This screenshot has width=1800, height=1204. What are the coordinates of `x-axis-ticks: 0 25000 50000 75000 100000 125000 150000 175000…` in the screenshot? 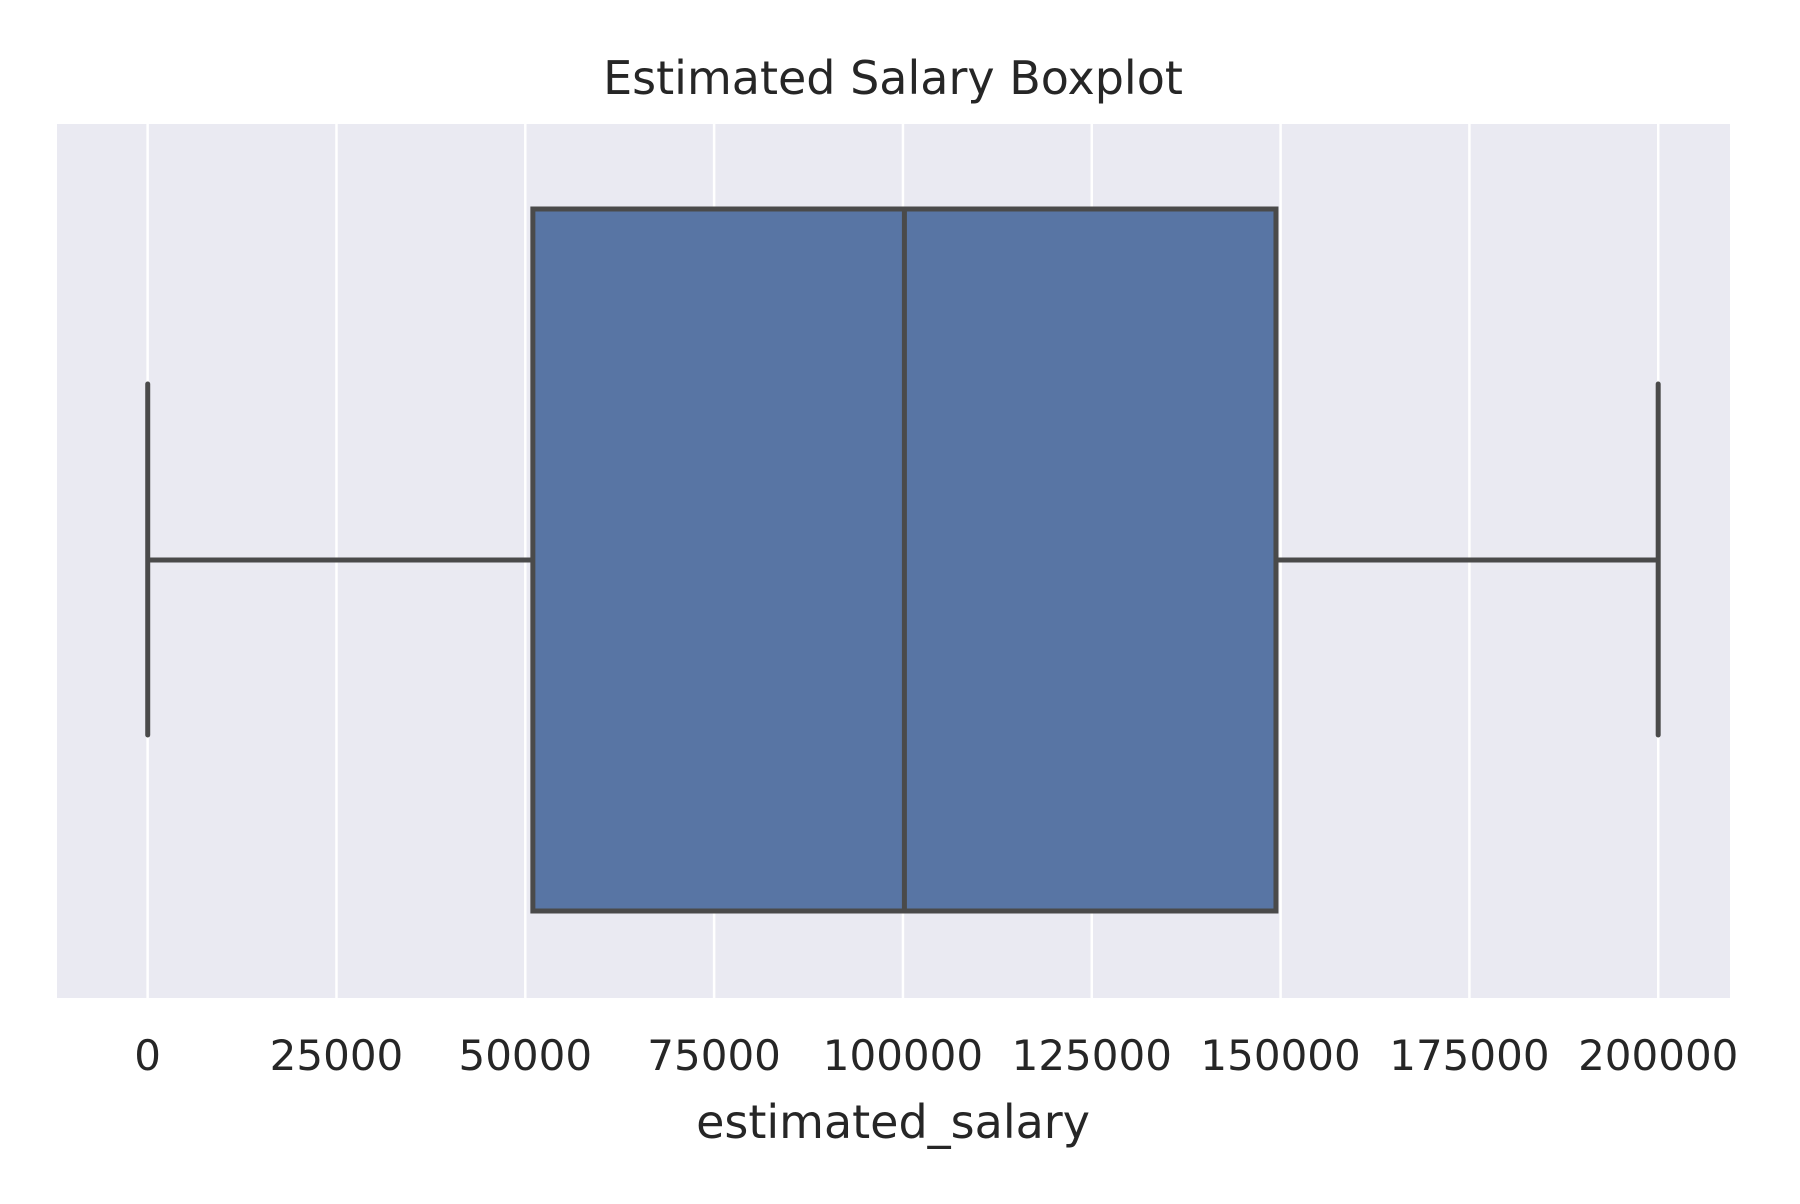 It's located at (936, 1055).